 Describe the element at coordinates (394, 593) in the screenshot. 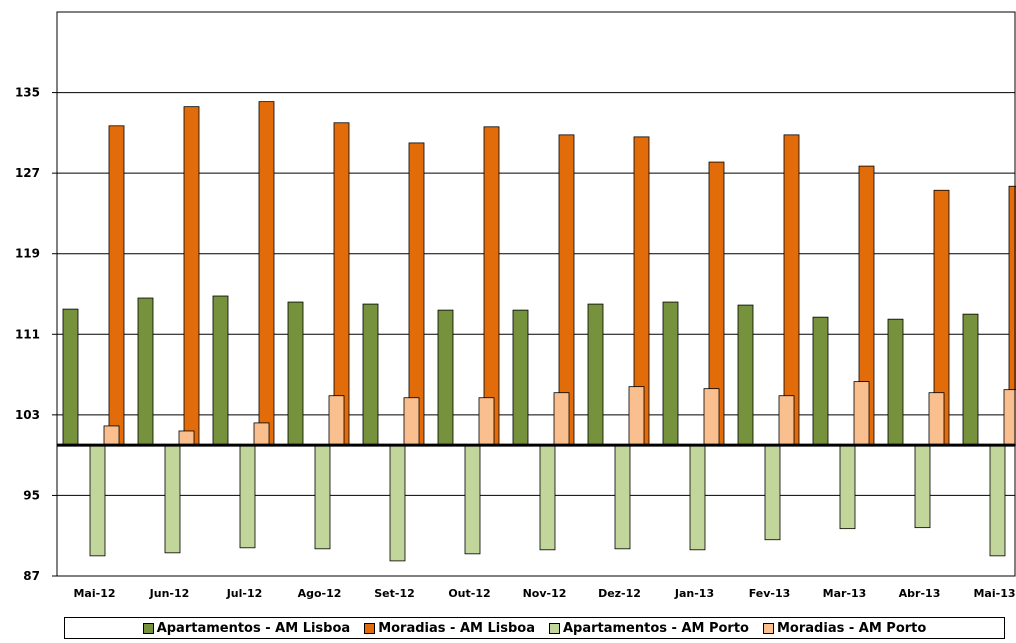

I see `x-tick-label: Set-12` at that location.